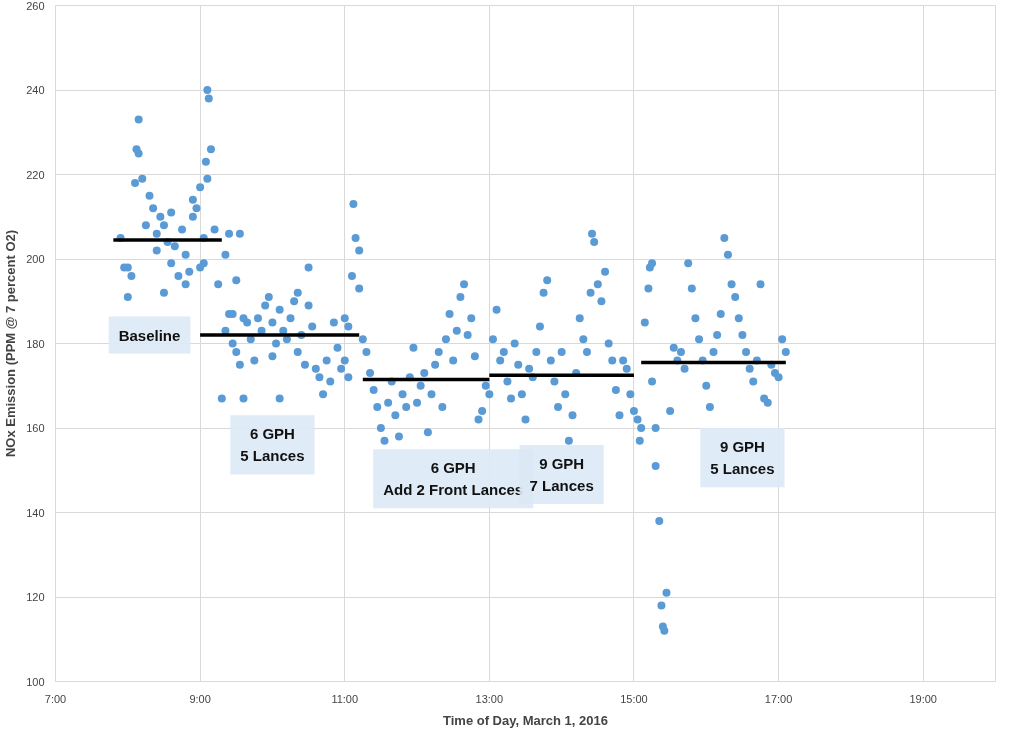  What do you see at coordinates (149, 335) in the screenshot?
I see `annotation: Baseline` at bounding box center [149, 335].